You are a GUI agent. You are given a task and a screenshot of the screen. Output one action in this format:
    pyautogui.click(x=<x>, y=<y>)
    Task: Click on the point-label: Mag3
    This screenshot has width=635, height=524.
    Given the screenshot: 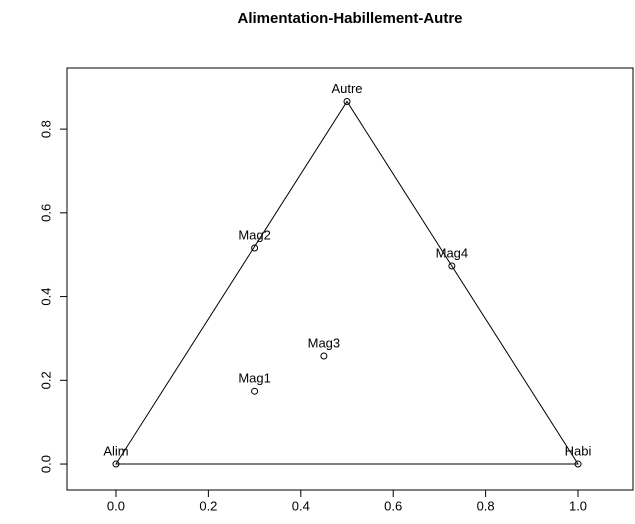 What is the action you would take?
    pyautogui.click(x=324, y=342)
    